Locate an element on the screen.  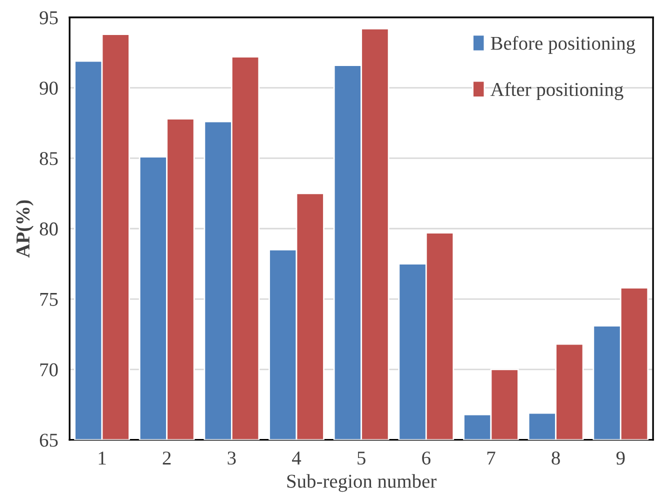
x-tick-label: 8 is located at coordinates (556, 458).